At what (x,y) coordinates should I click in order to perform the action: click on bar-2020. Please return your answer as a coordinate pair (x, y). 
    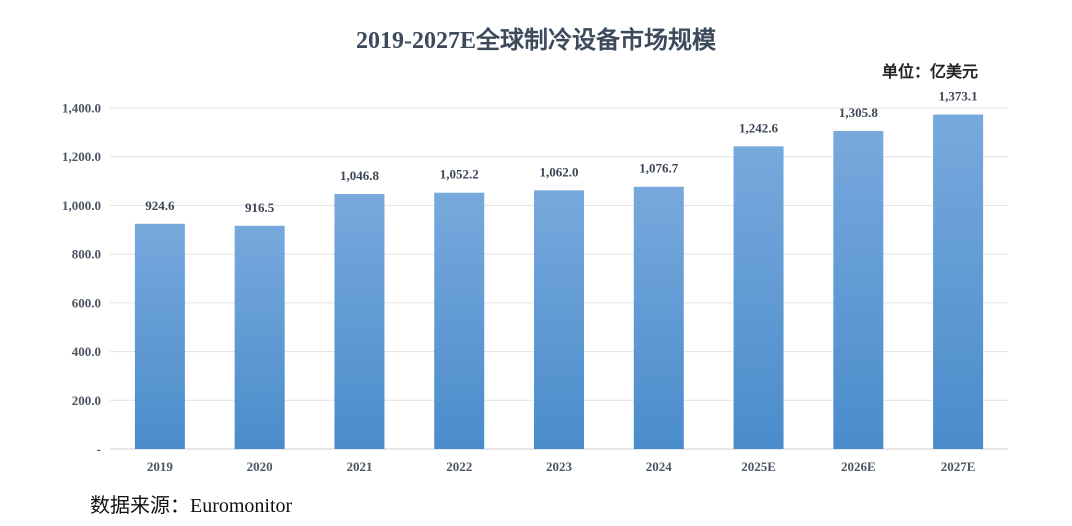
    Looking at the image, I should click on (259, 337).